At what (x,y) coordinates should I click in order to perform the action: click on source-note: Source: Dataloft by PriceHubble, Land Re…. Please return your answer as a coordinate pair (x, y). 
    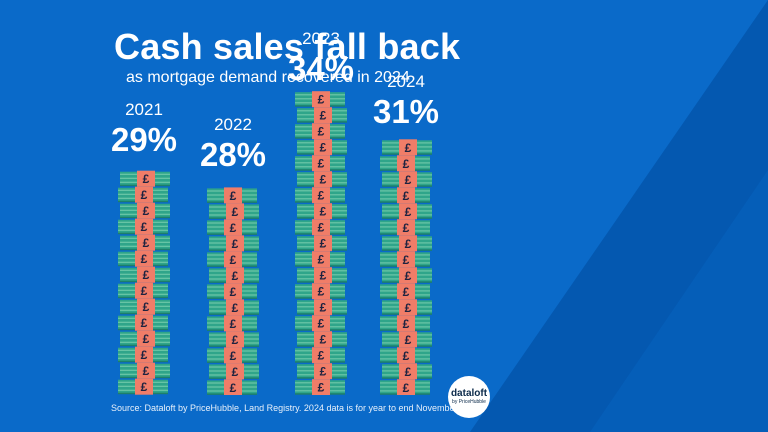
    Looking at the image, I should click on (284, 408).